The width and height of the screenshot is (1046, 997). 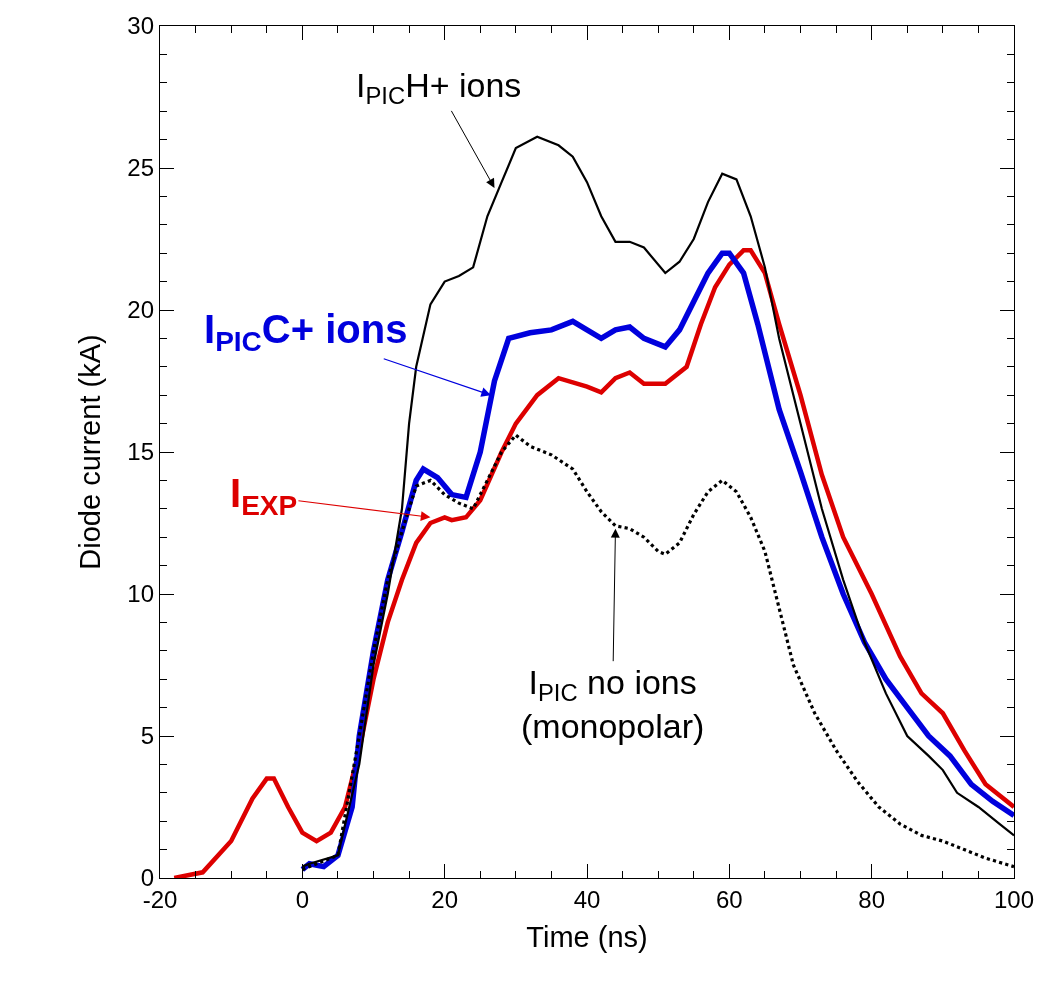 What do you see at coordinates (141, 310) in the screenshot?
I see `y-tick-label: 20` at bounding box center [141, 310].